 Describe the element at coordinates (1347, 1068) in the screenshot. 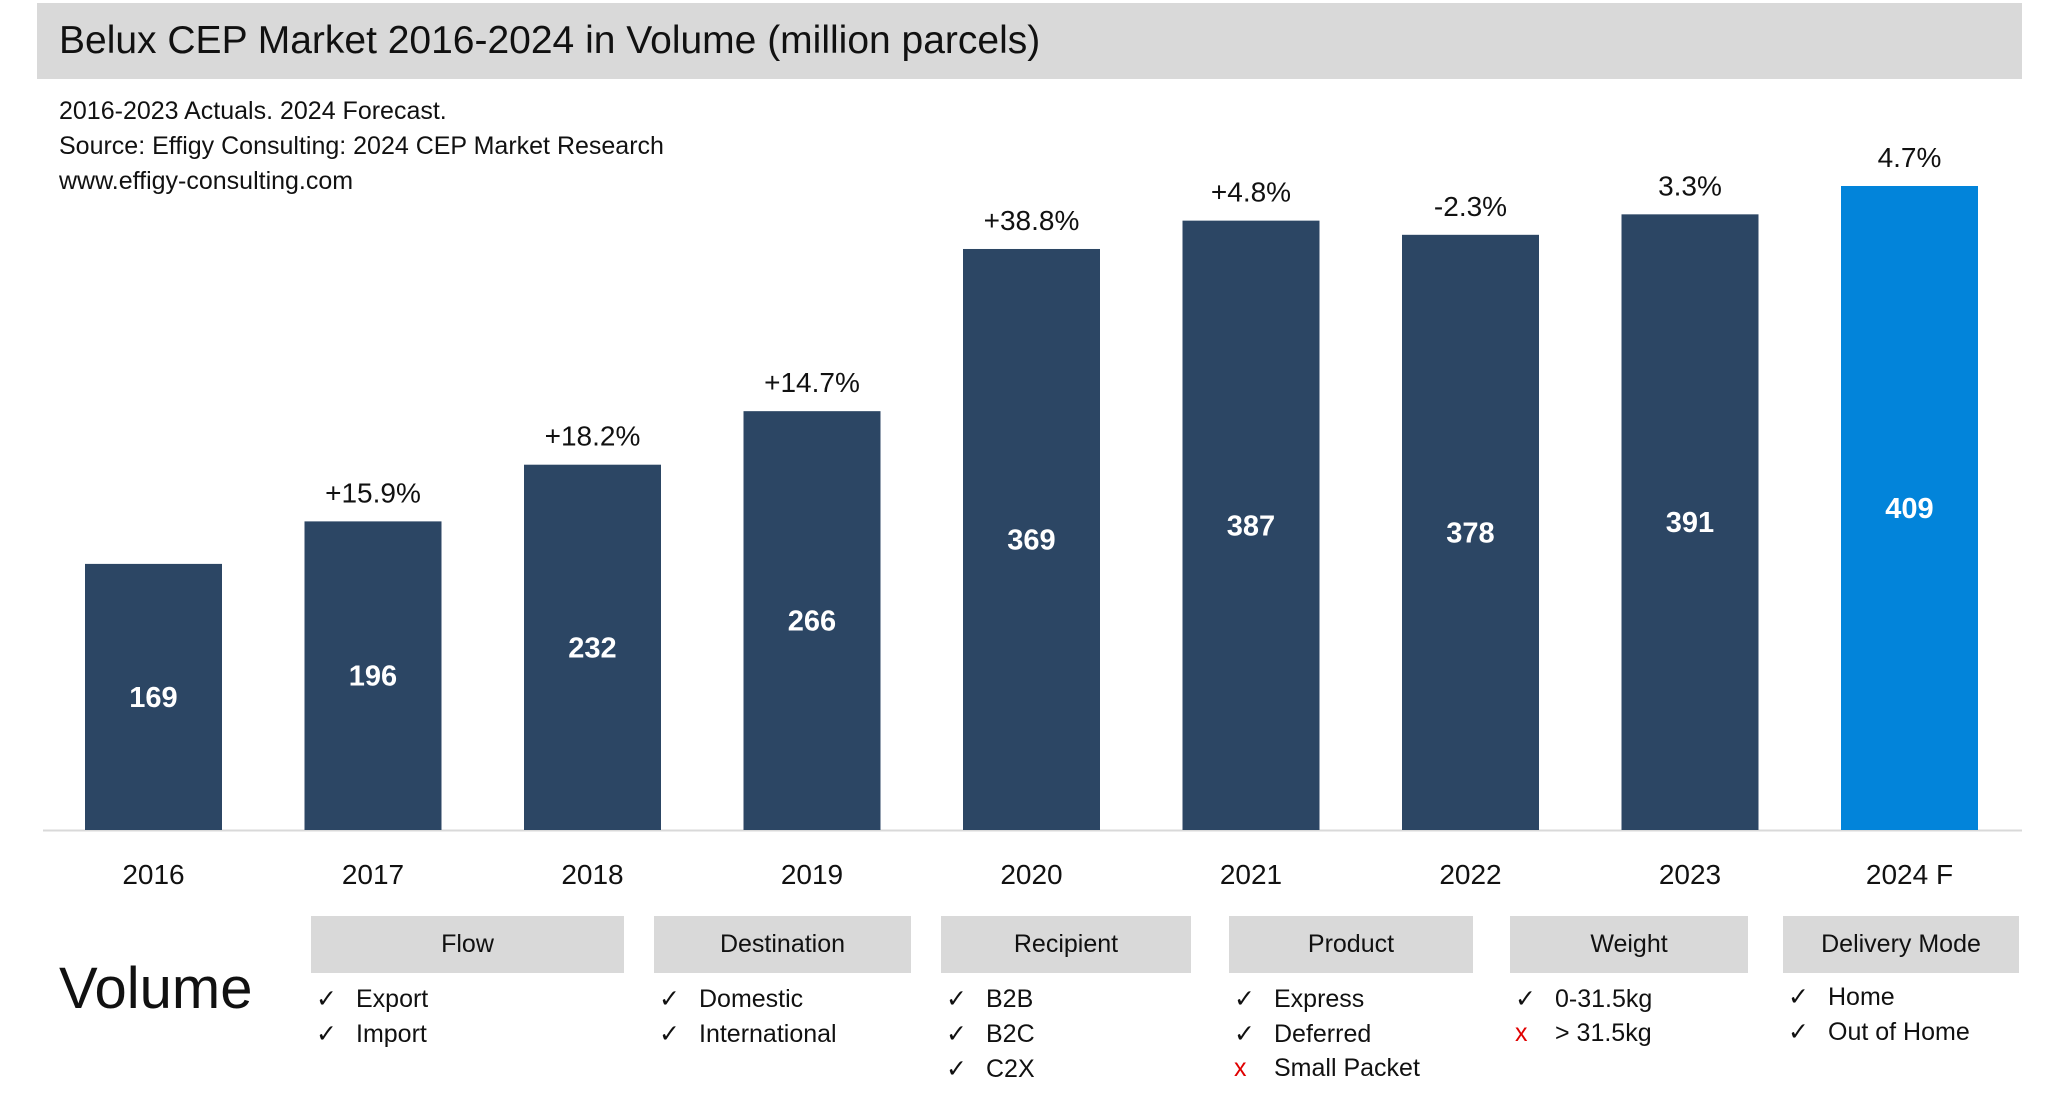

I see `category-item-label: Small Packet` at that location.